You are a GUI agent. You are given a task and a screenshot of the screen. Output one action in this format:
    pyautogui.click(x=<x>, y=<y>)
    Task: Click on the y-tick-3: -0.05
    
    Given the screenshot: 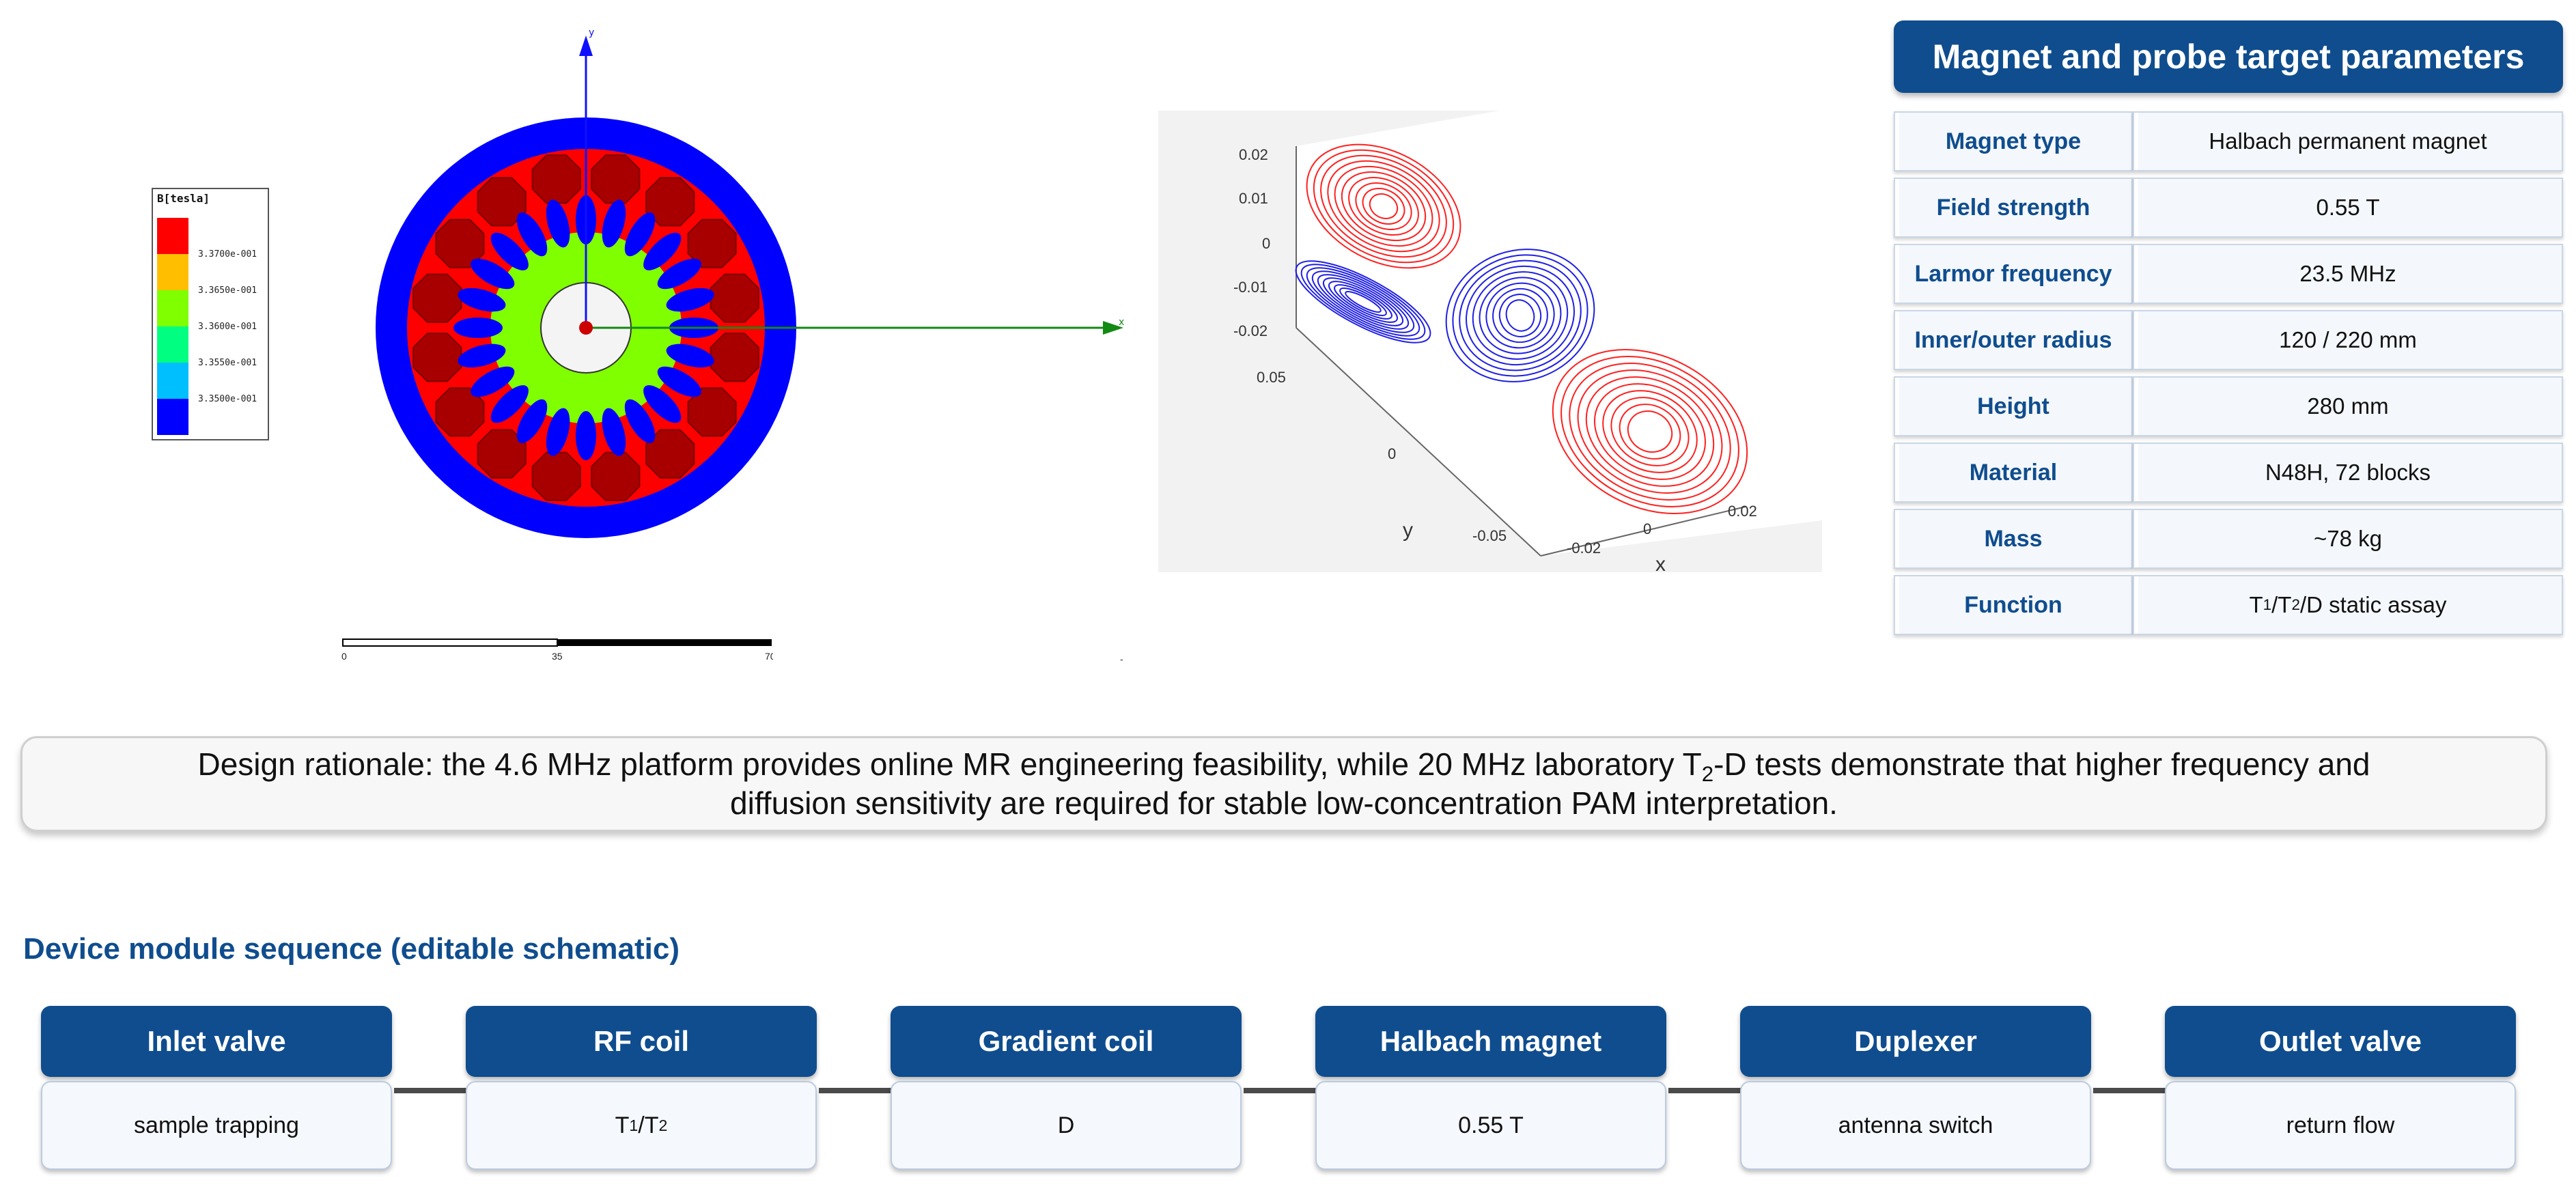 What is the action you would take?
    pyautogui.click(x=1489, y=535)
    